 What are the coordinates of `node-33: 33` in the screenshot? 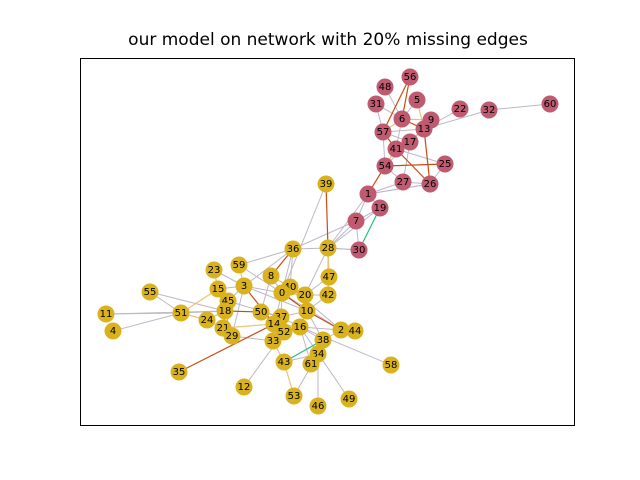 It's located at (273, 341).